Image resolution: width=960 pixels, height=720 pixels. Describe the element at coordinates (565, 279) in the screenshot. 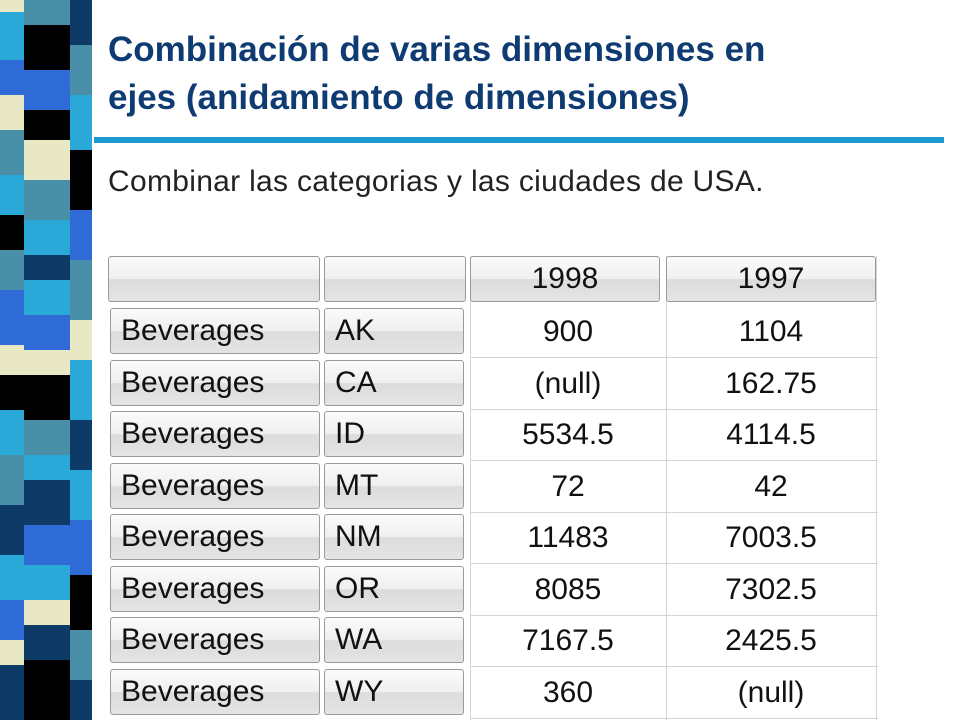

I see `column-header: 1998` at that location.